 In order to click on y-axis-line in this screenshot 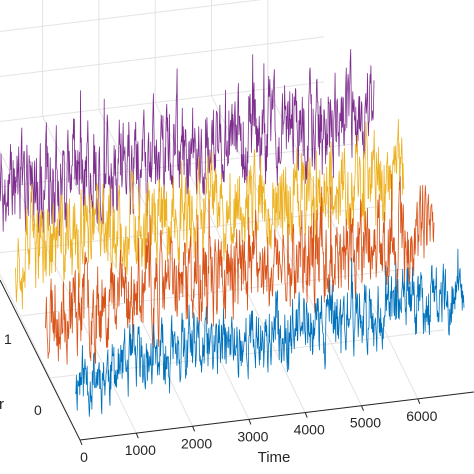, I will do `click(40, 360)`.